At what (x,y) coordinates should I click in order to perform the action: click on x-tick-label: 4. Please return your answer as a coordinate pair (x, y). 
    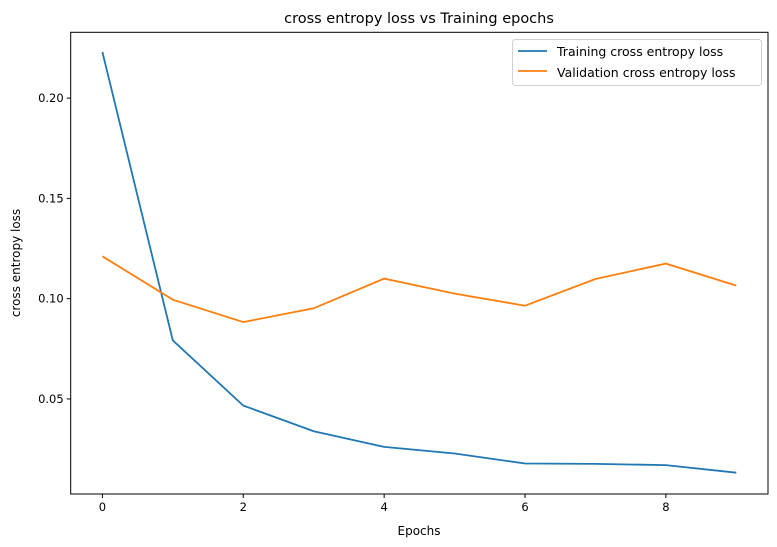
    Looking at the image, I should click on (383, 507).